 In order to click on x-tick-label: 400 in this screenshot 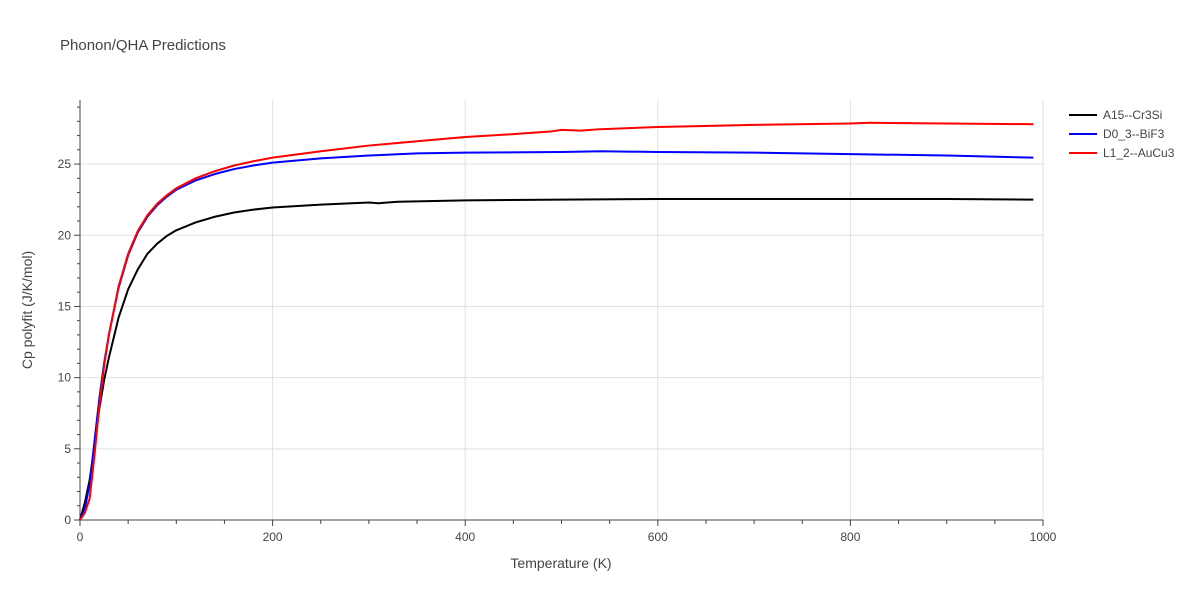, I will do `click(465, 537)`.